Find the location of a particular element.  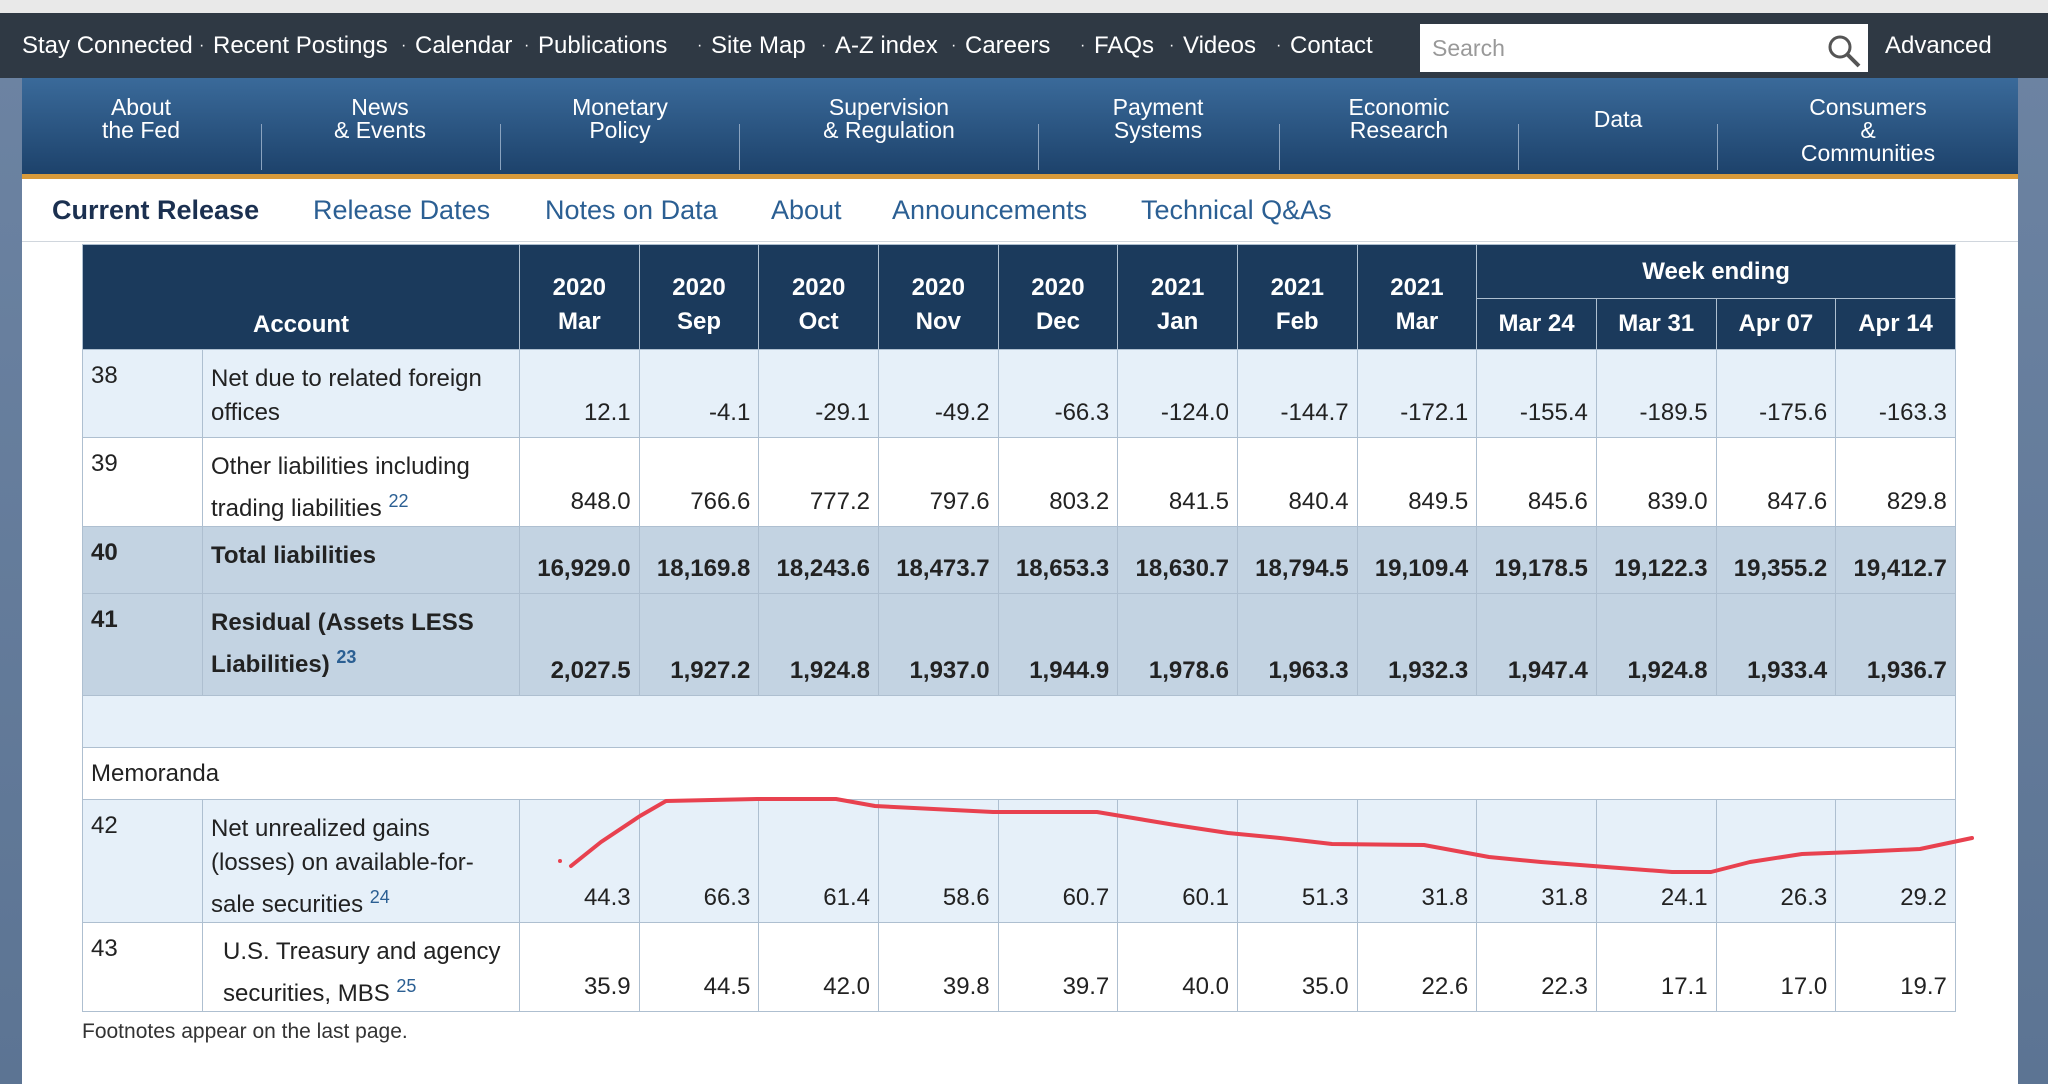

account-name: Total liabilities is located at coordinates (361, 560).